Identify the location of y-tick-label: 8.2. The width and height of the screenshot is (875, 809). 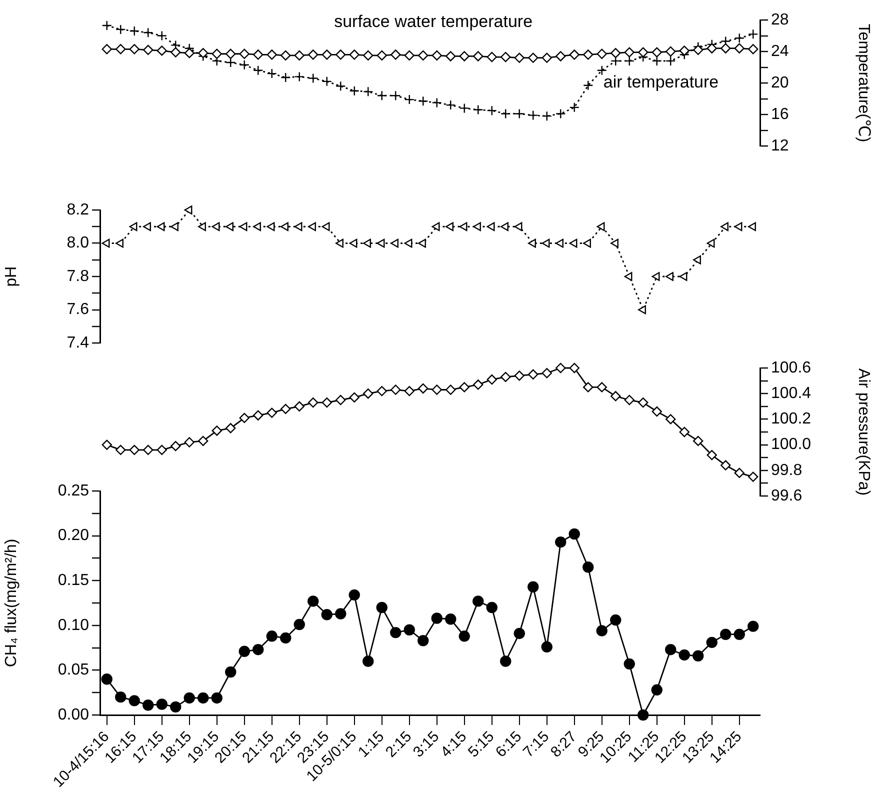
(78, 209).